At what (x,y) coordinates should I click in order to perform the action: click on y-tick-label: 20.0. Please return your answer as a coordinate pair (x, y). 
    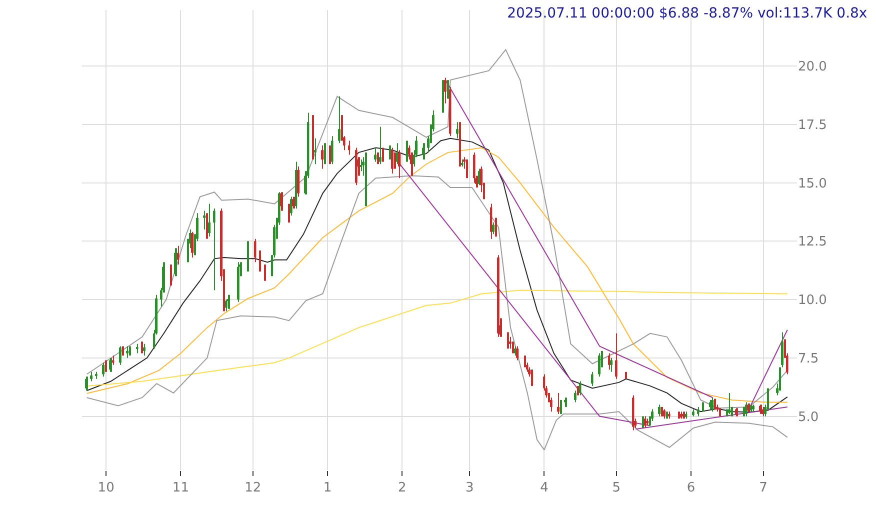
    Looking at the image, I should click on (812, 67).